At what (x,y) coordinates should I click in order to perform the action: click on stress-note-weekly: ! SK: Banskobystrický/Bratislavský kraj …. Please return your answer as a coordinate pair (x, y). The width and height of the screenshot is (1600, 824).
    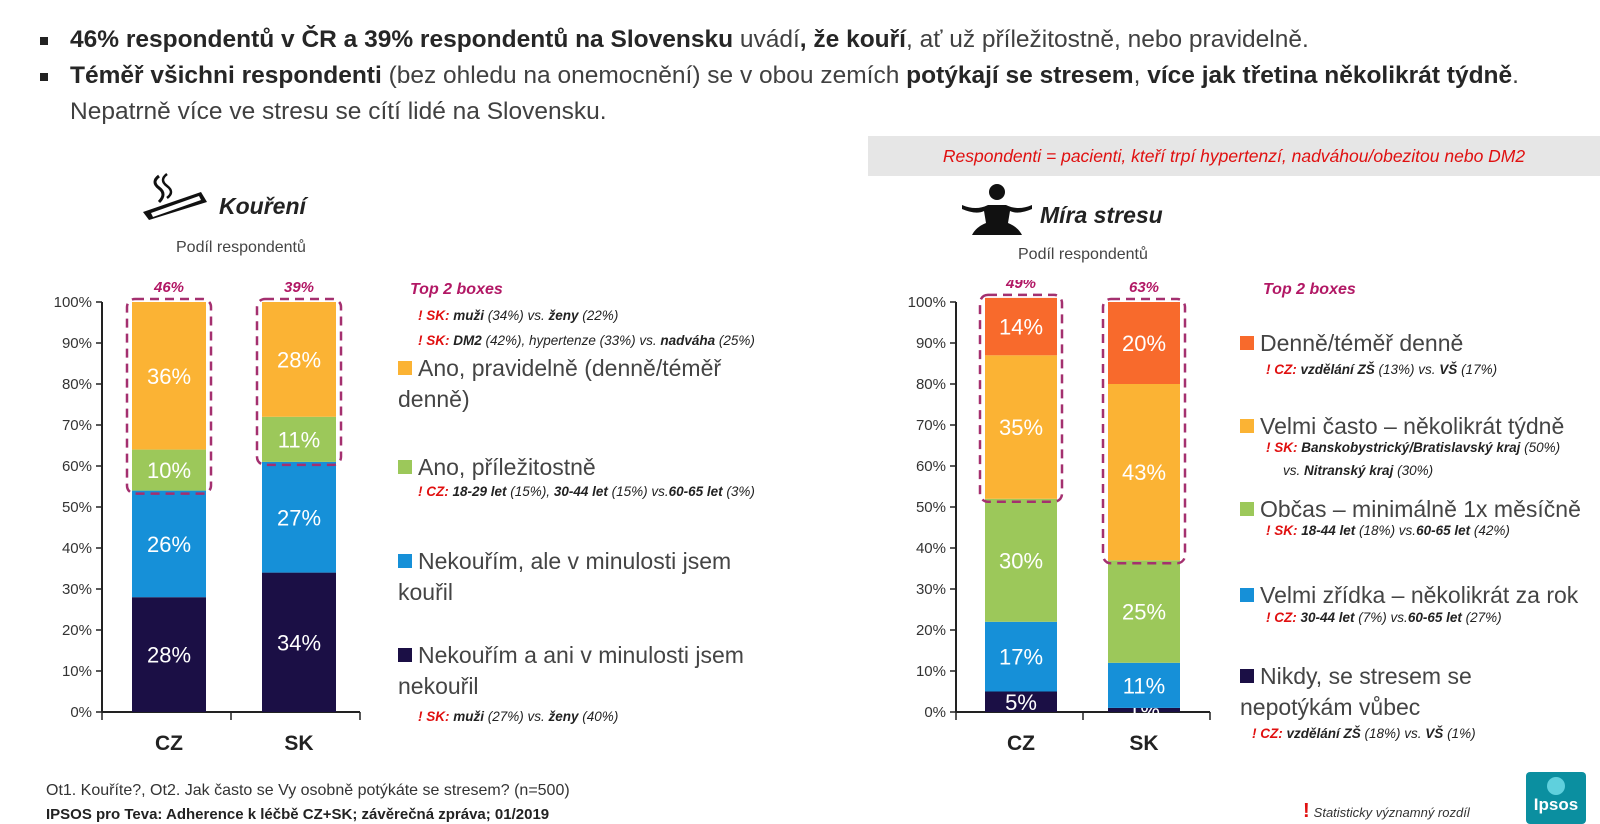
    Looking at the image, I should click on (1413, 447).